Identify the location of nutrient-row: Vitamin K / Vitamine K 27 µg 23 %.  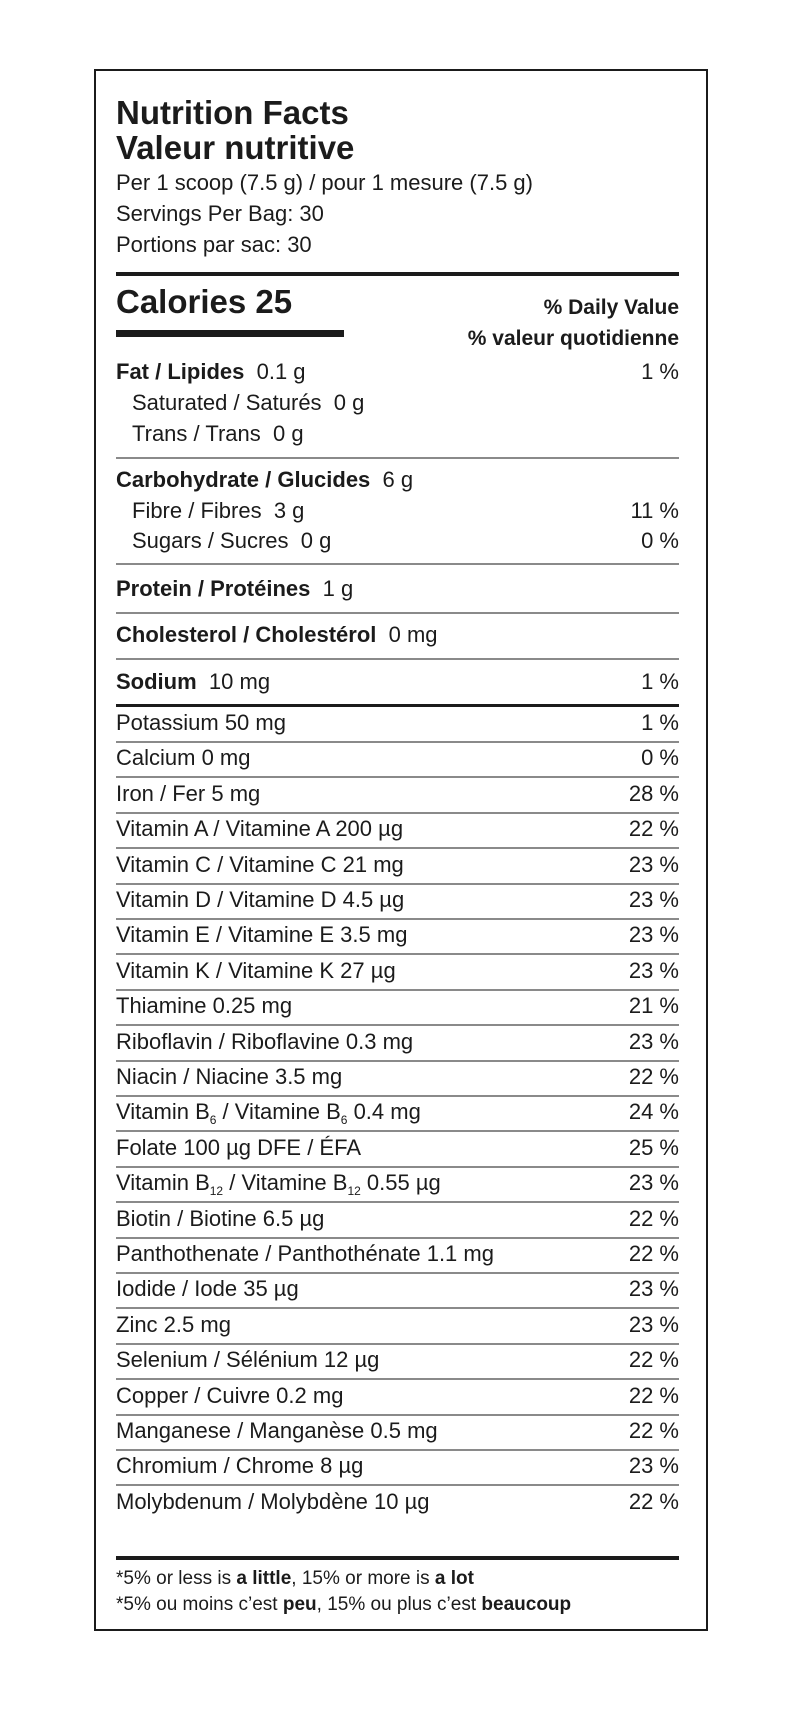
(397, 971).